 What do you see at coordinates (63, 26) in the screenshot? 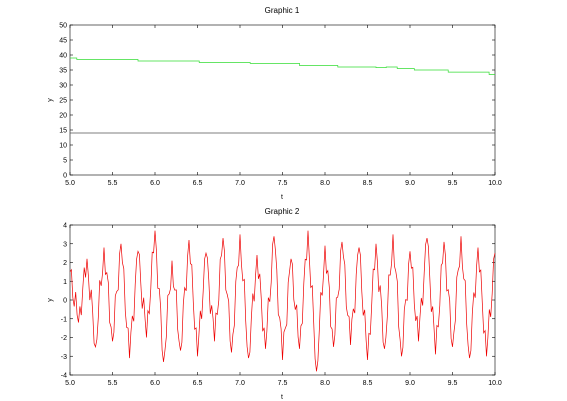
I see `y-tick-label: 50` at bounding box center [63, 26].